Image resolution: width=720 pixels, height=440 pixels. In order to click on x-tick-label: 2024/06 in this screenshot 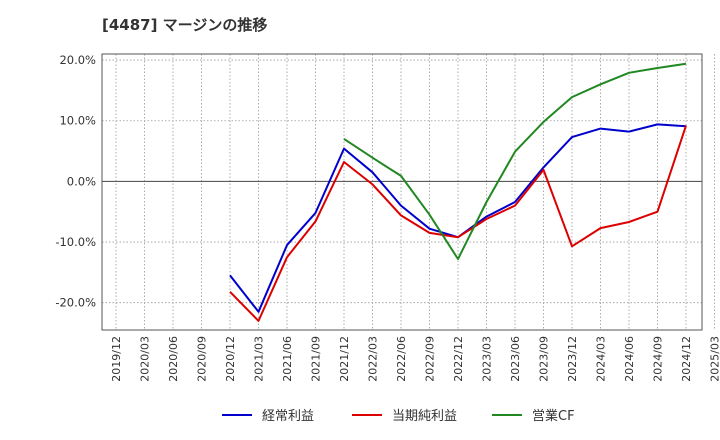, I will do `click(629, 359)`.